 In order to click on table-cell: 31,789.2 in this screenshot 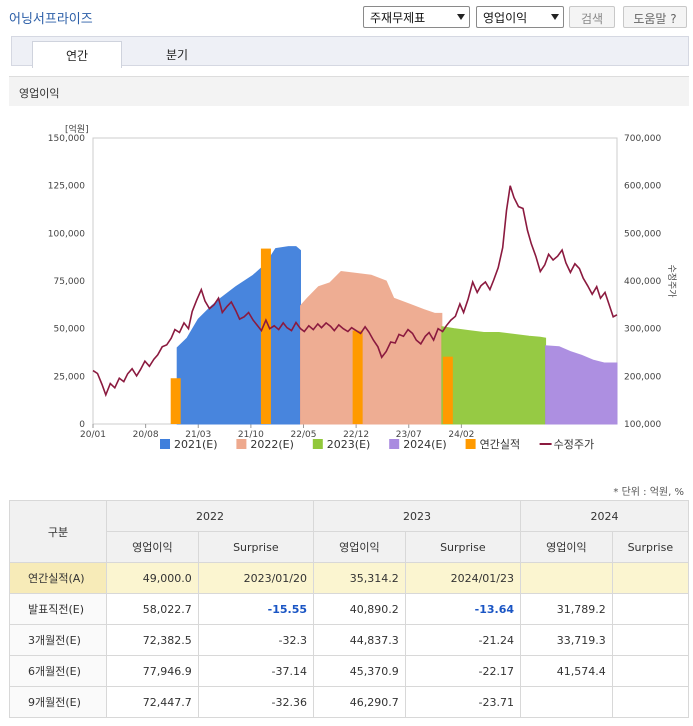, I will do `click(566, 609)`.